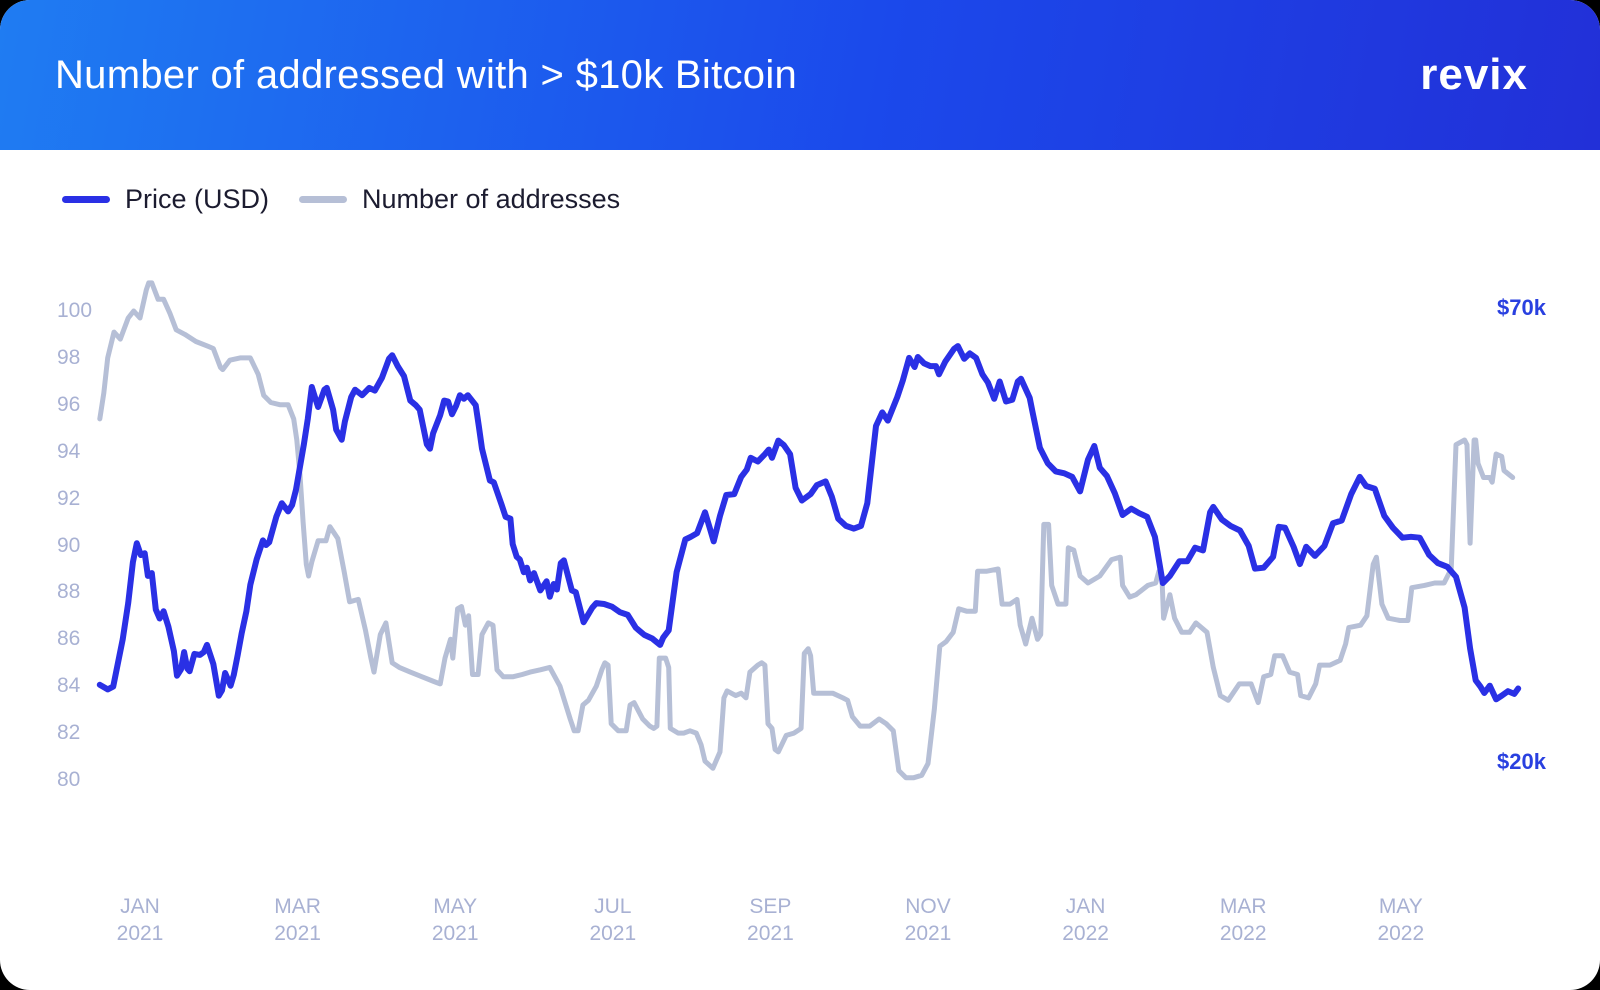  Describe the element at coordinates (1401, 920) in the screenshot. I see `x-axis-tick: MAY 2022` at that location.